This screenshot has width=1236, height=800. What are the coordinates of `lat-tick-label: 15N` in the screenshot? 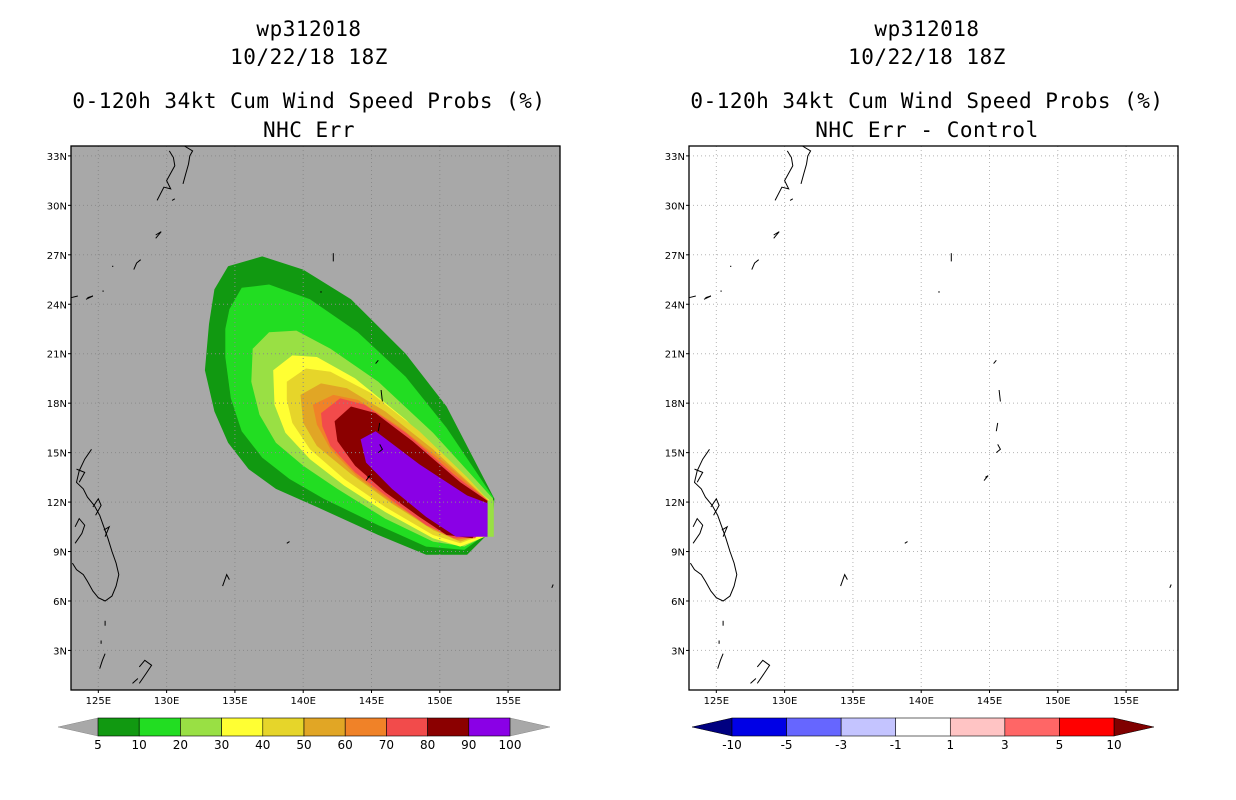 It's located at (675, 454).